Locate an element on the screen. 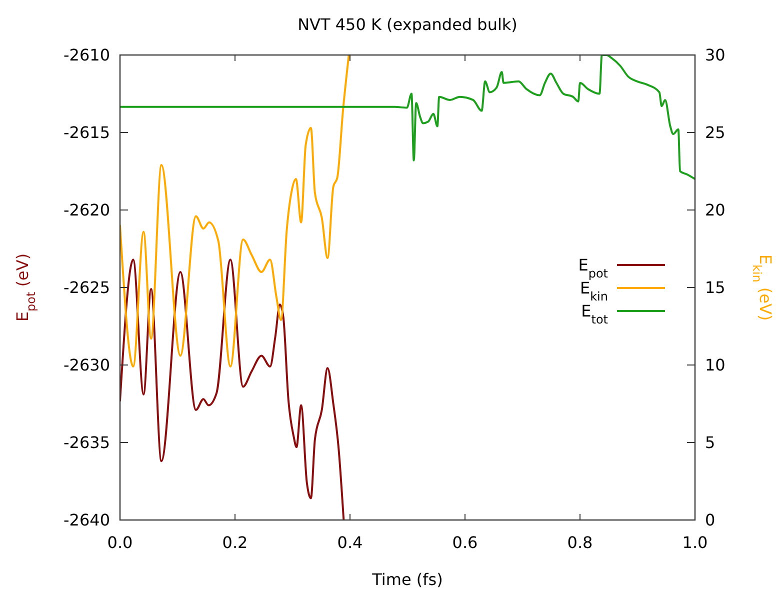  y2-tick-label: 0 is located at coordinates (710, 520).